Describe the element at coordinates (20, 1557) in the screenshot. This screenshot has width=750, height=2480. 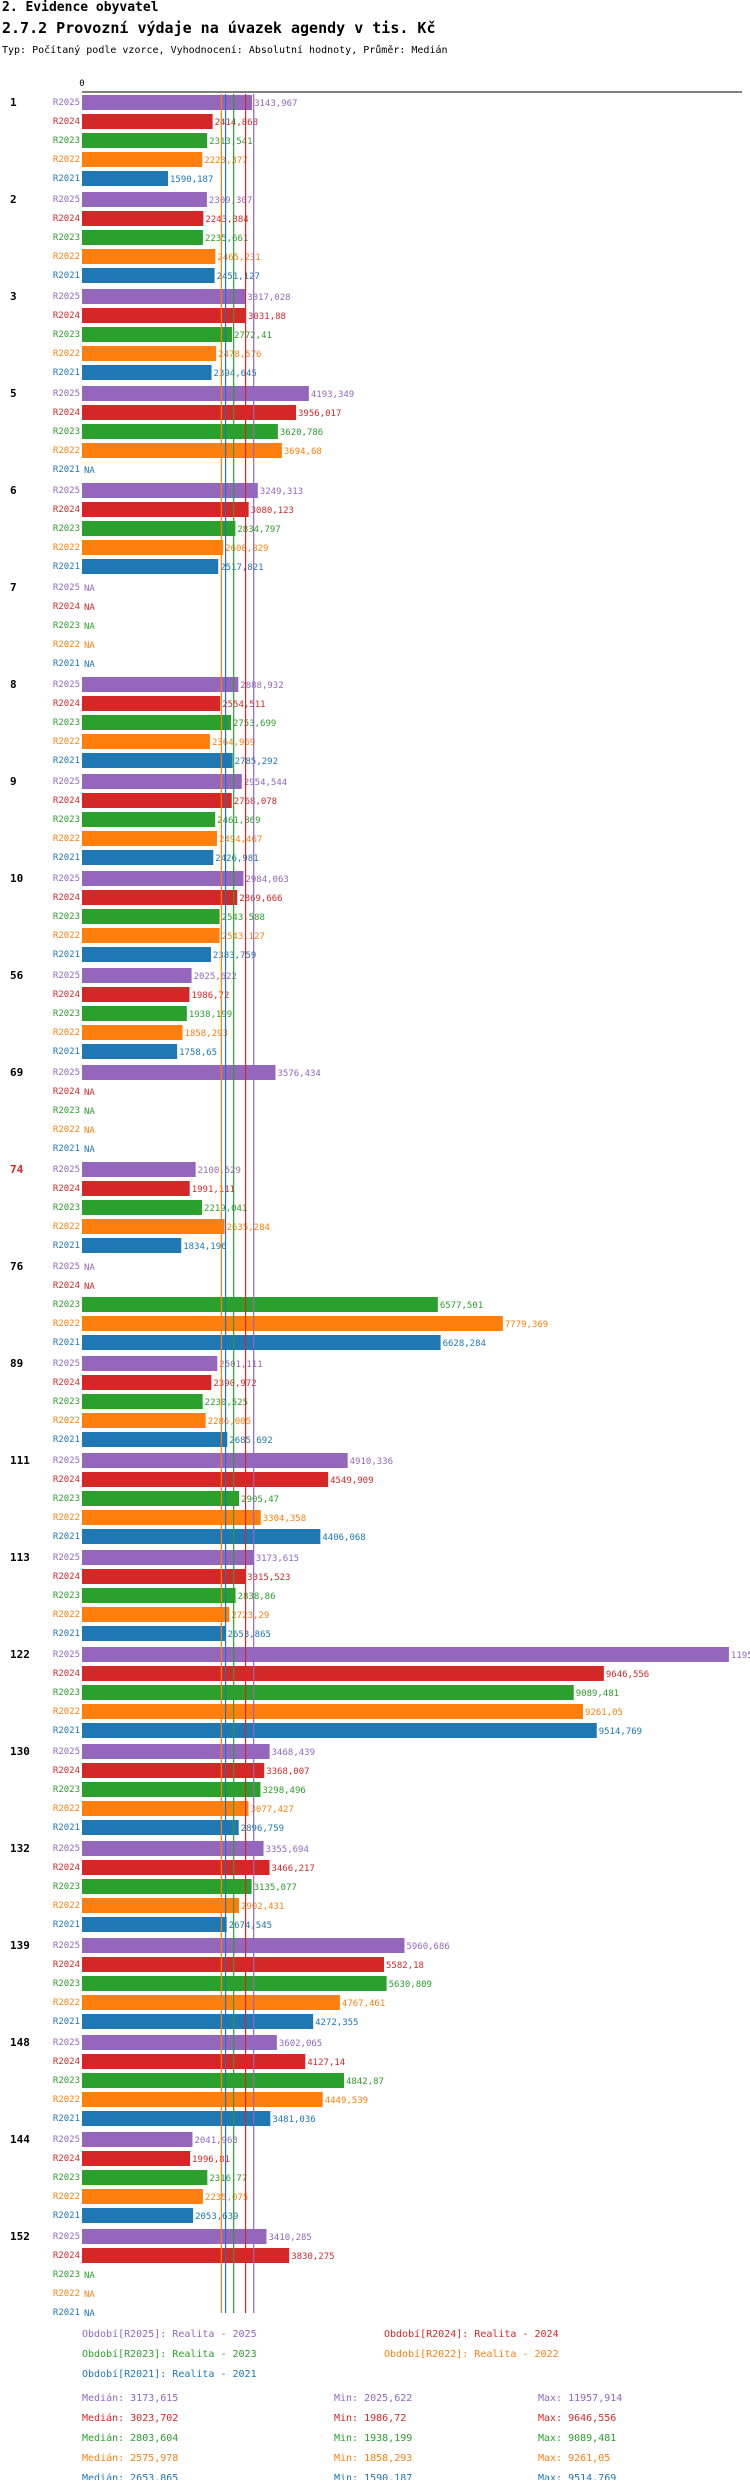
I see `group-label-113: 113` at that location.